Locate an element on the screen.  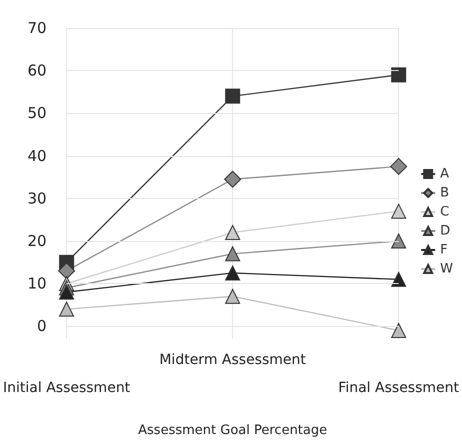
y-tick-label: 30 is located at coordinates (37, 198).